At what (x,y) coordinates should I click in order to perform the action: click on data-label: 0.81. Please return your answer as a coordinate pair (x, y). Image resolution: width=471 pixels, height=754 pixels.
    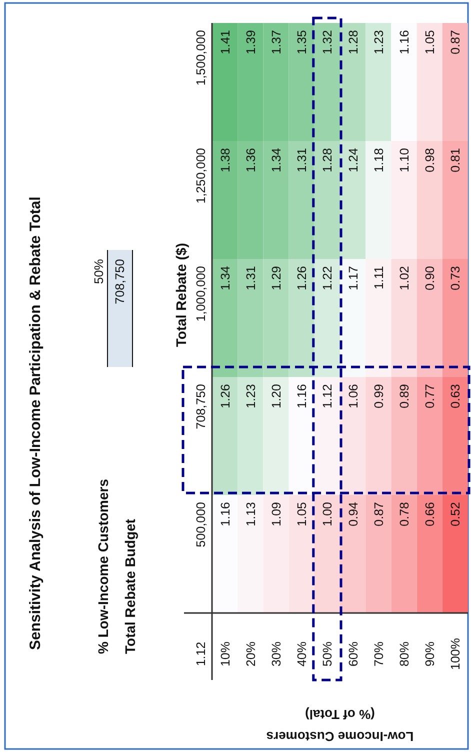
    Looking at the image, I should click on (455, 160).